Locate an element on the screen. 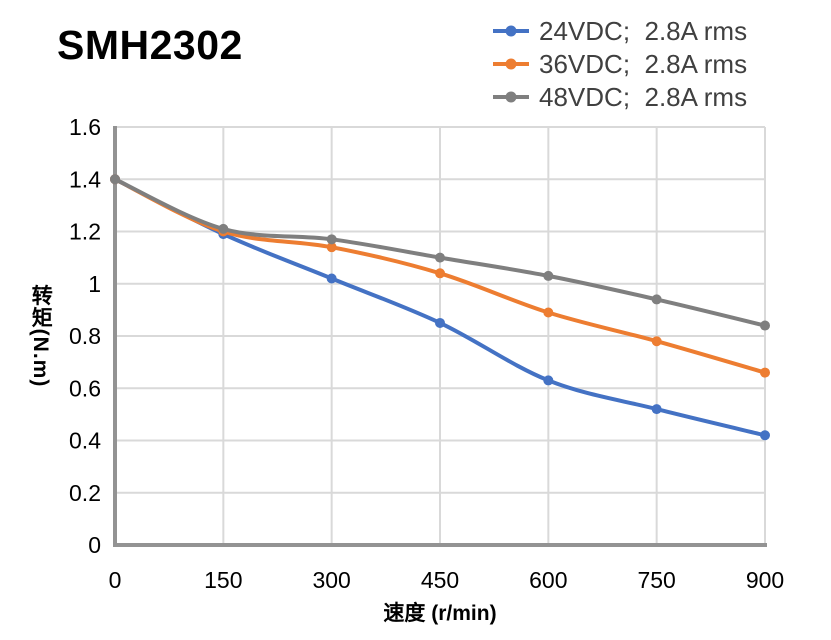  legend-label: 48VDC; 2.8A rms is located at coordinates (643, 96).